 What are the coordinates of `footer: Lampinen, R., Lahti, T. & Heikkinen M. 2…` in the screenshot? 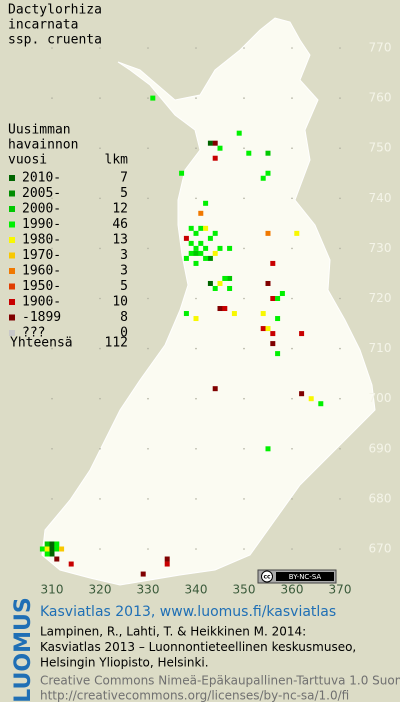 It's located at (220, 663).